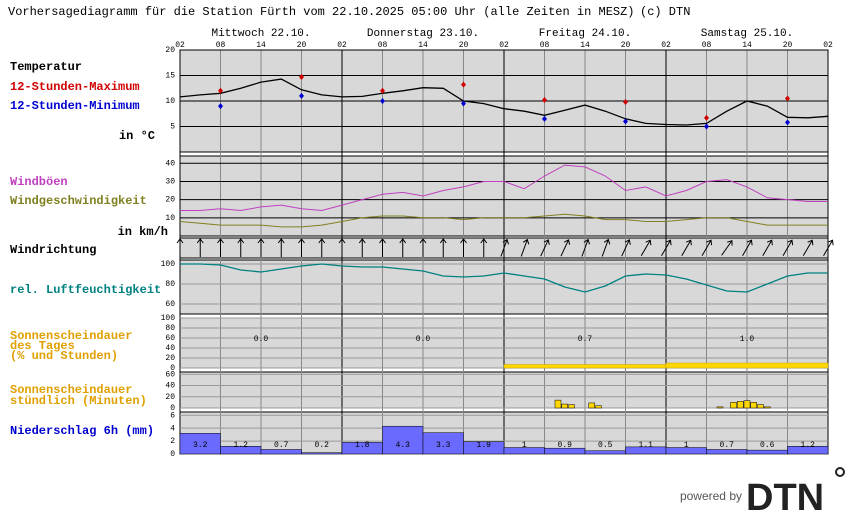 The image size is (850, 524). Describe the element at coordinates (71, 336) in the screenshot. I see `panel-label: Sonnenscheindauer` at that location.